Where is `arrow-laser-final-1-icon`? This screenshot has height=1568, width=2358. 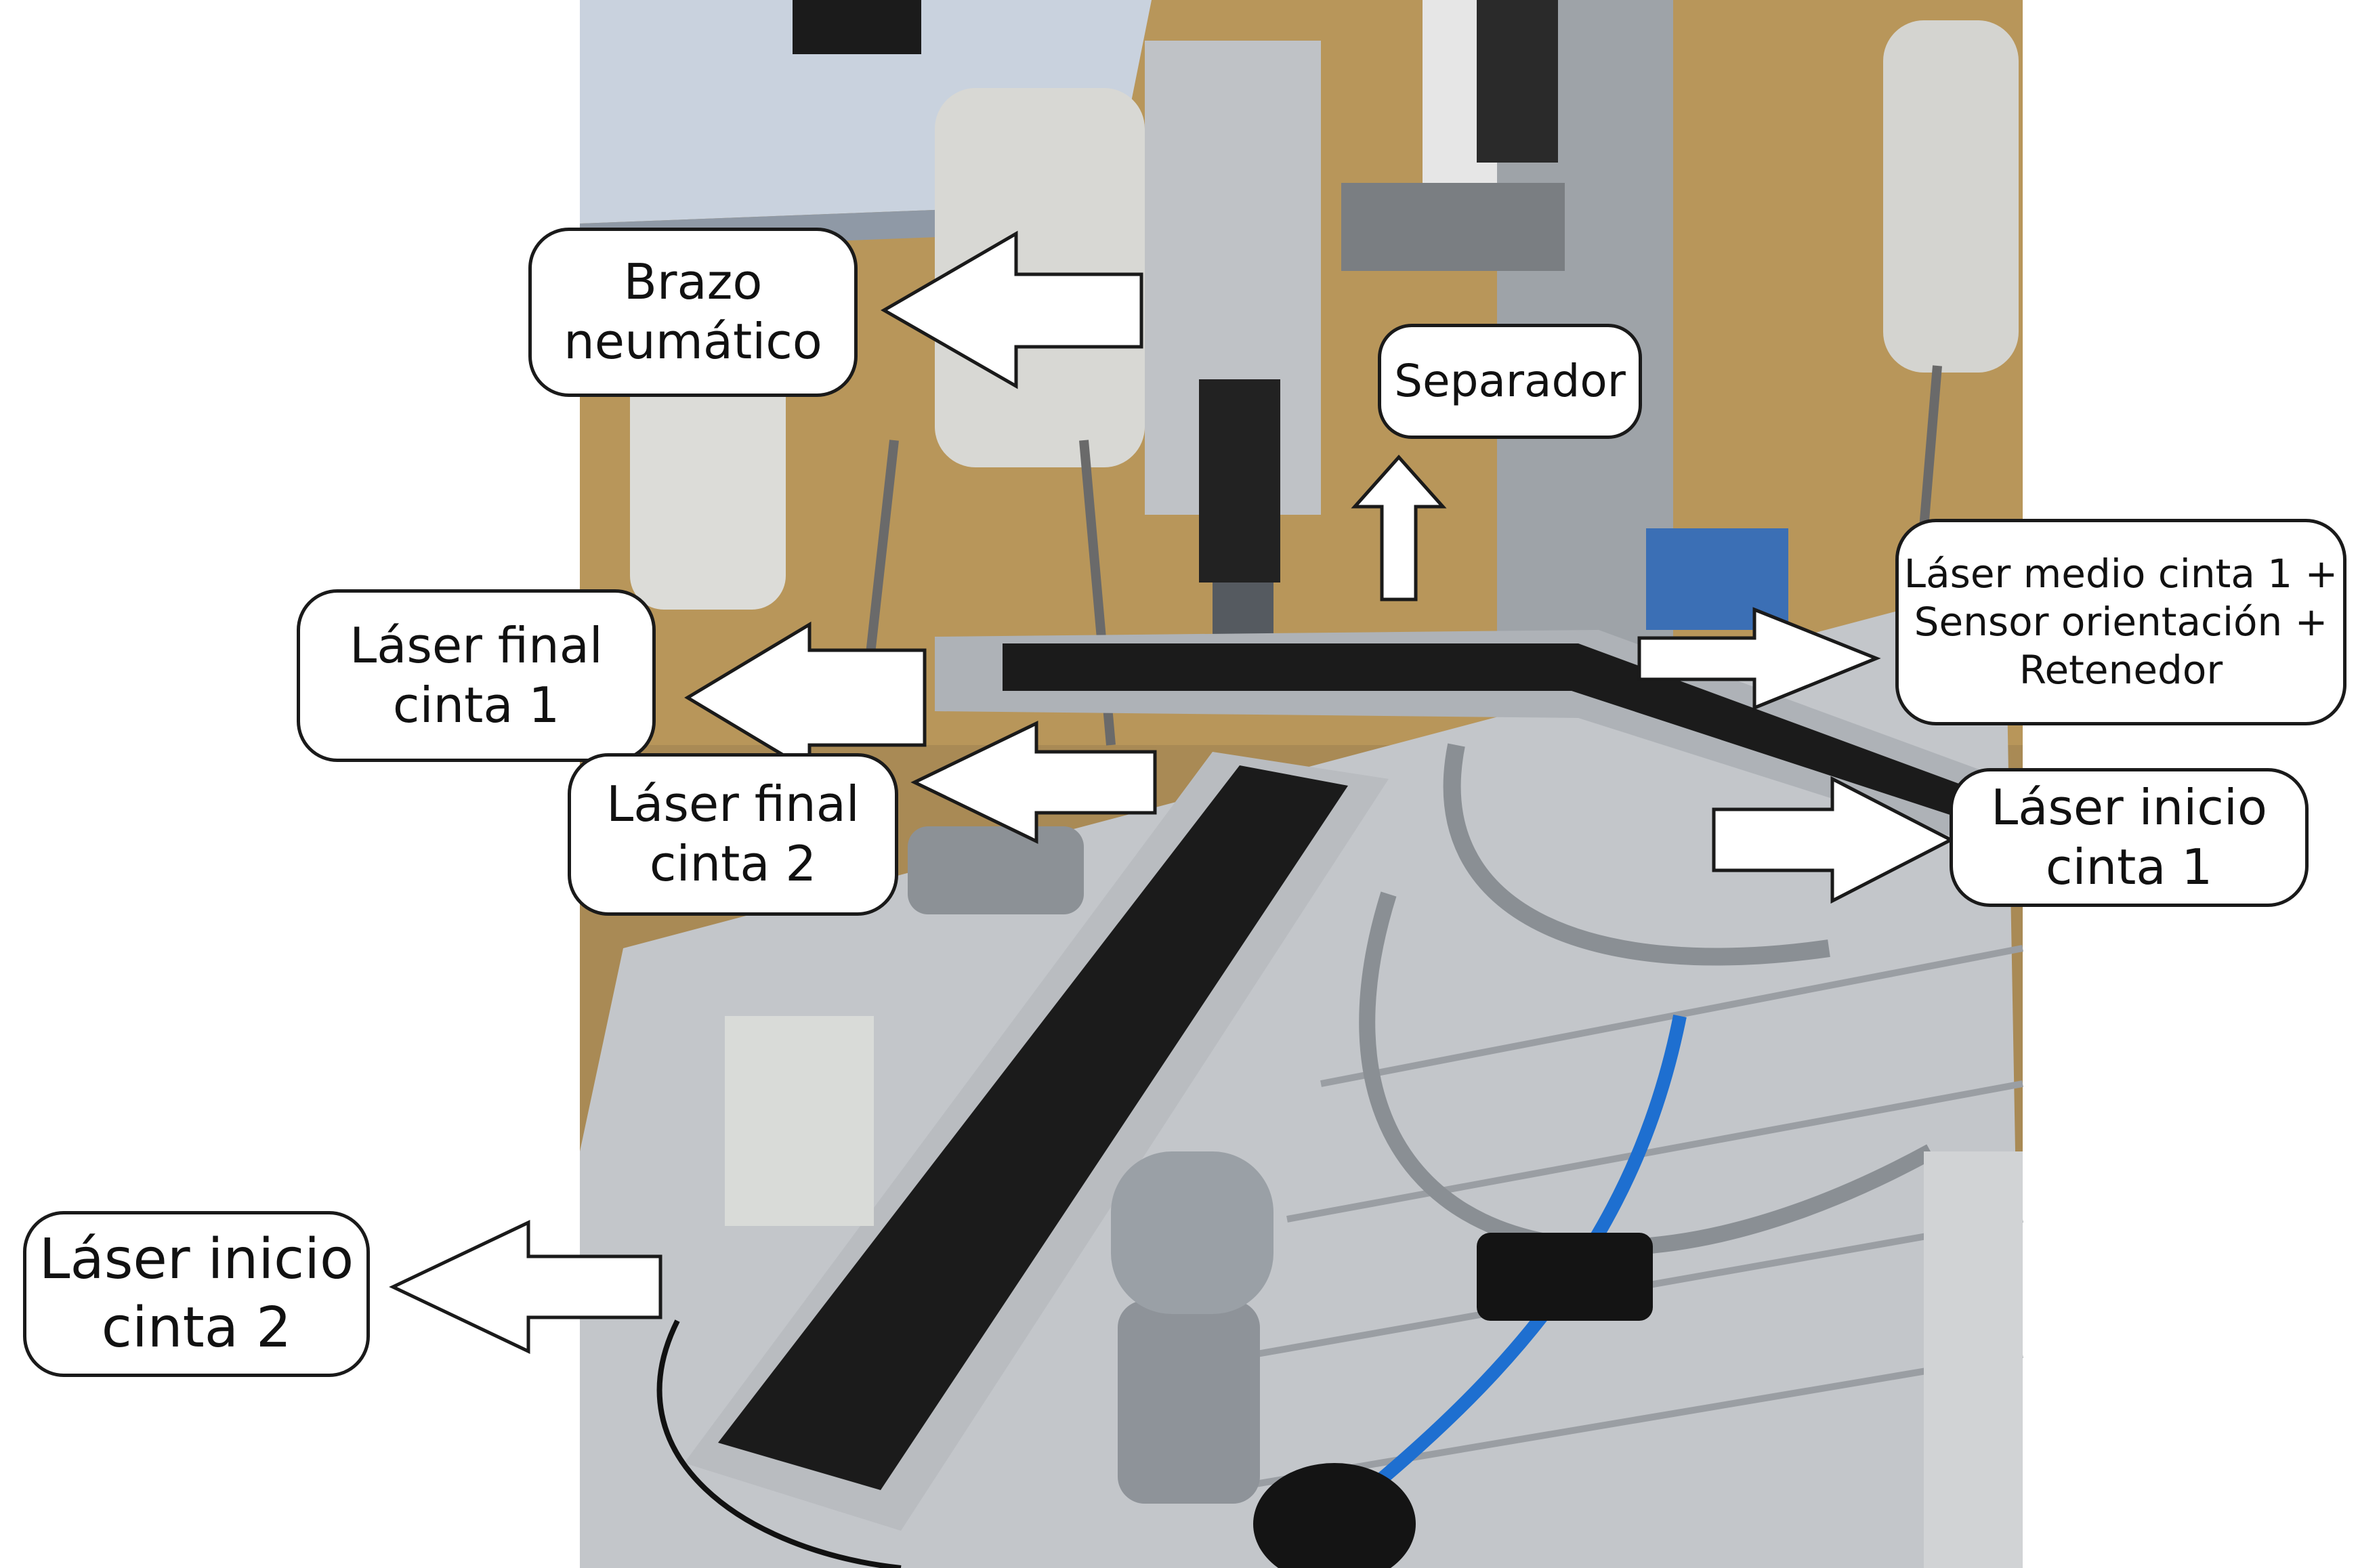
arrow-laser-final-1-icon is located at coordinates (805, 697).